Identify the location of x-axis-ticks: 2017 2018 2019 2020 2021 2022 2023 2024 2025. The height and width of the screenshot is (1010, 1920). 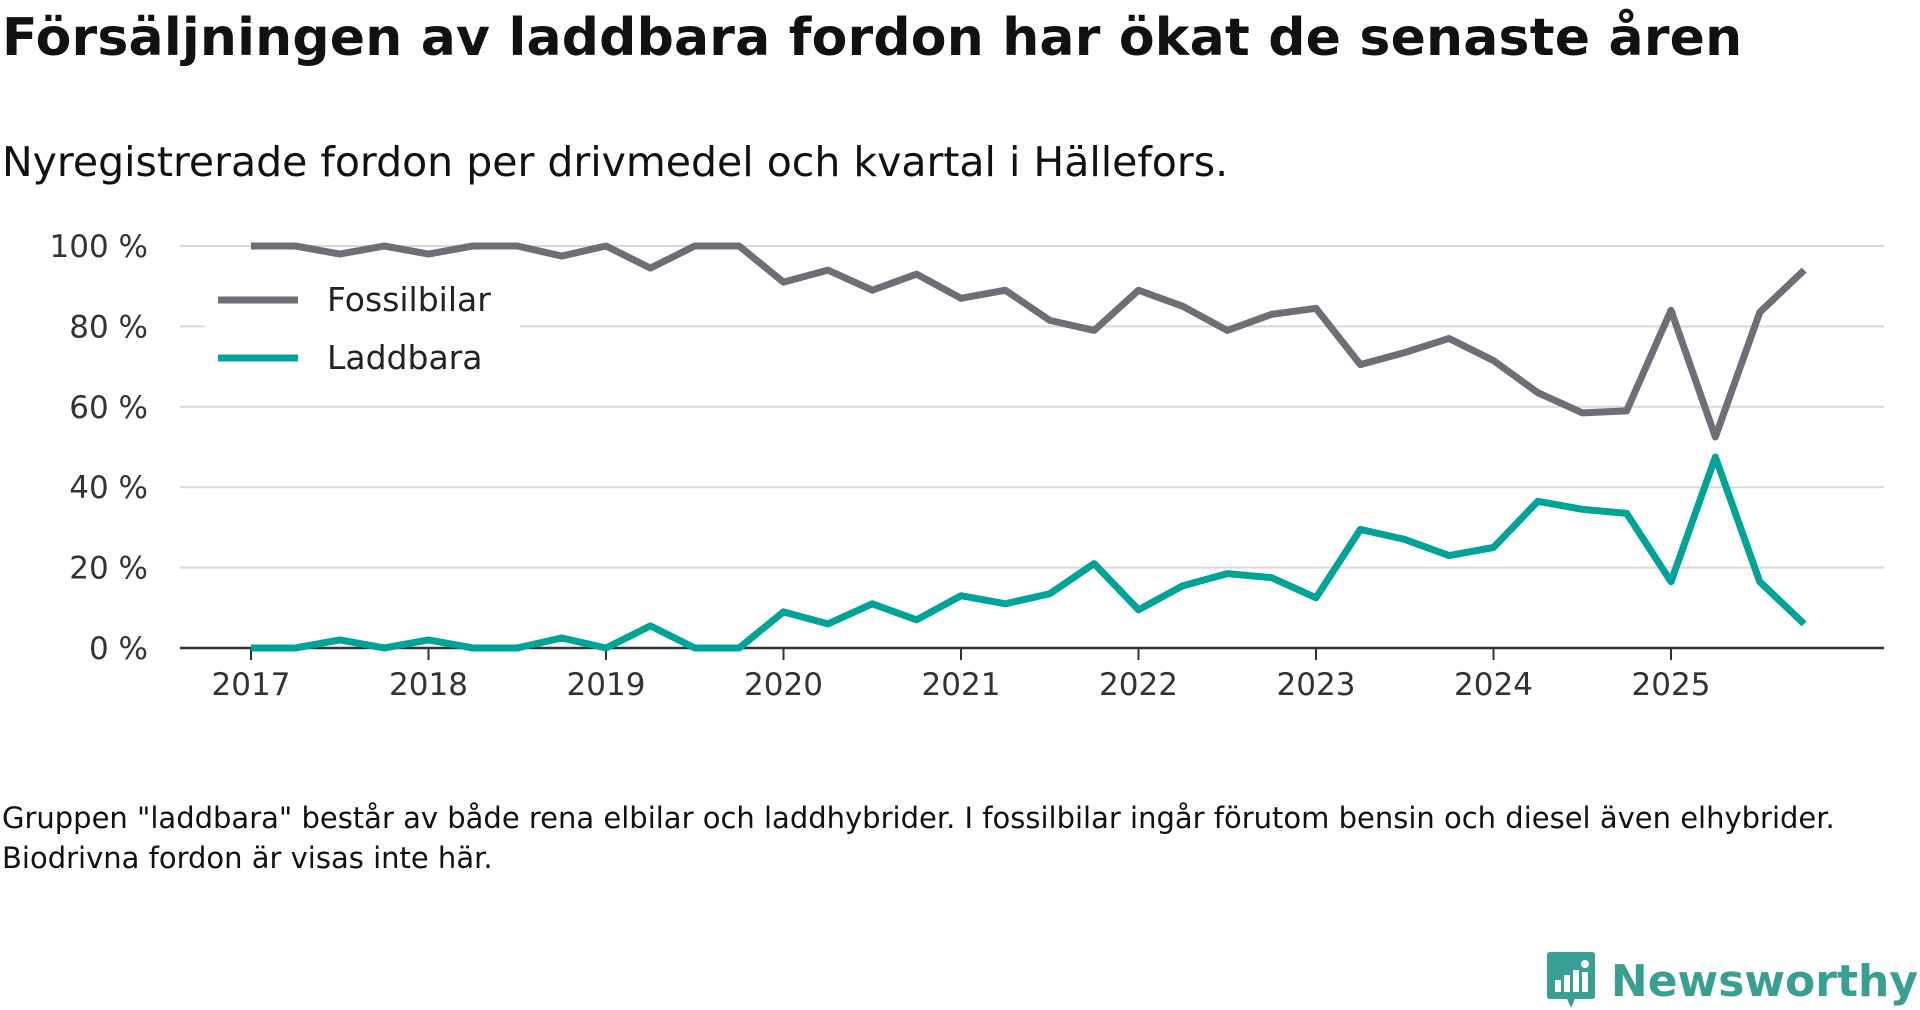
(961, 675).